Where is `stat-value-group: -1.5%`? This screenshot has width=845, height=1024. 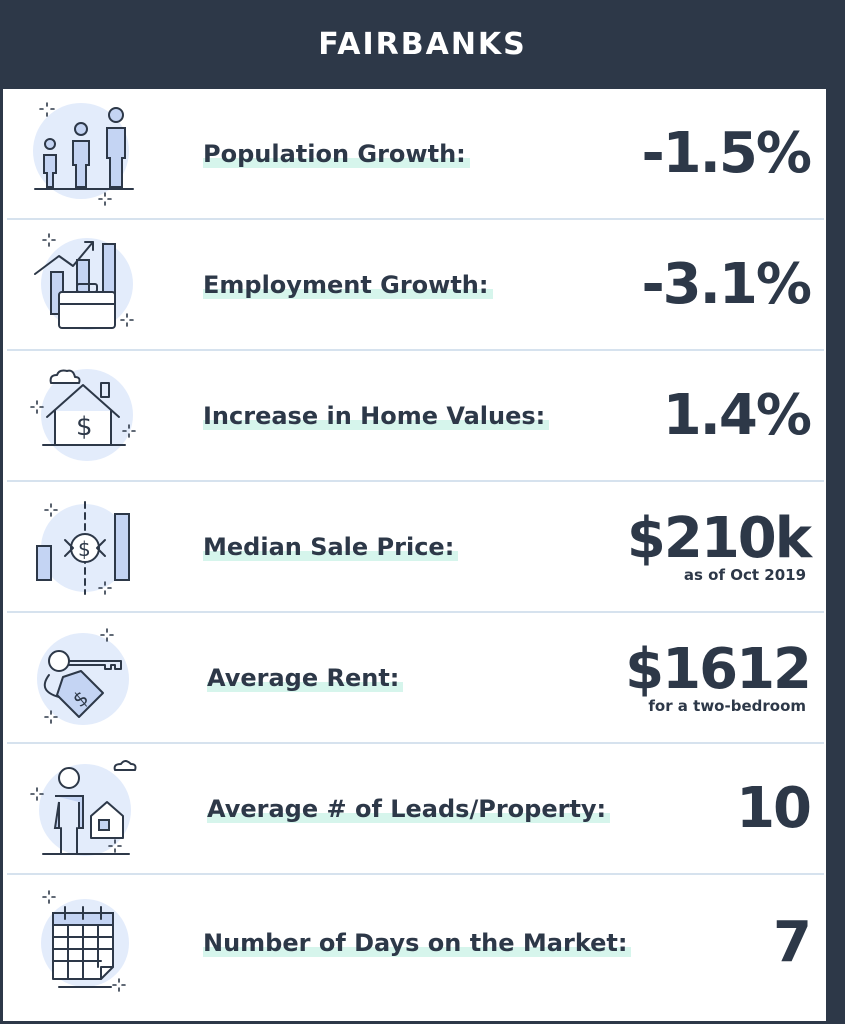 stat-value-group: -1.5% is located at coordinates (726, 153).